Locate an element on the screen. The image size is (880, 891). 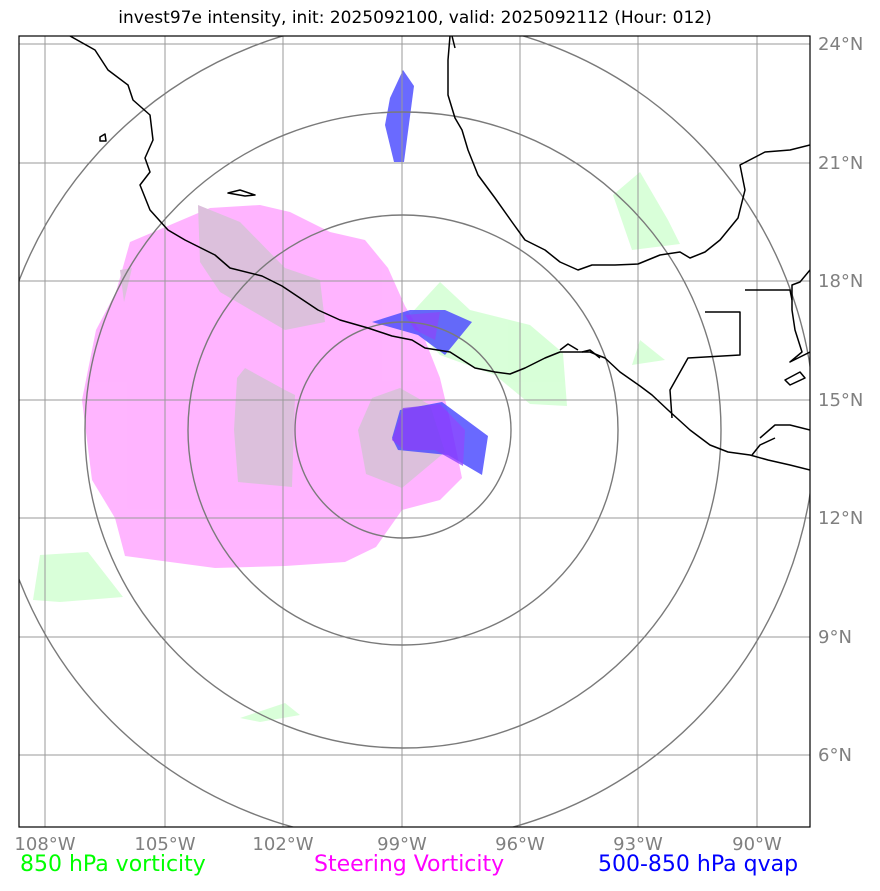
range-ring-3deg is located at coordinates (403, 430).